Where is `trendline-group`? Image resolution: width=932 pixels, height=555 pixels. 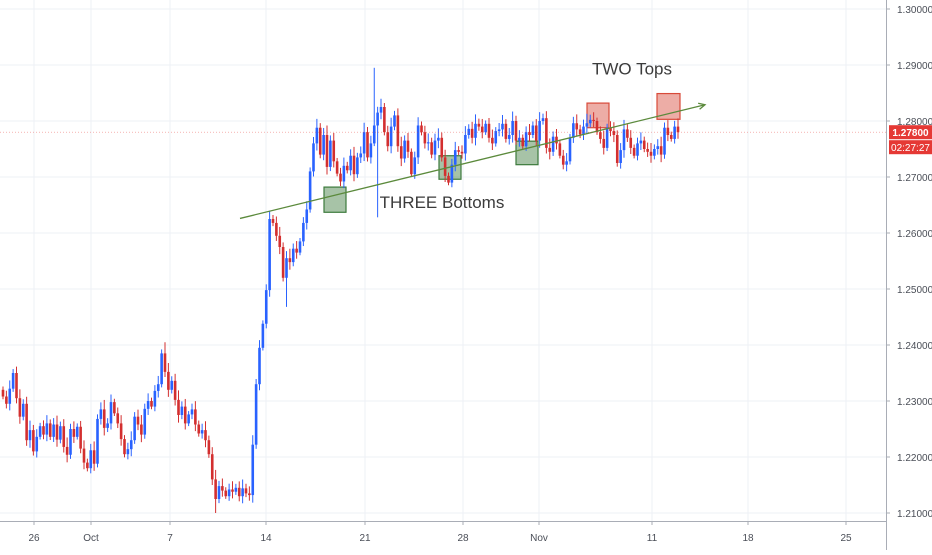
trendline-group is located at coordinates (473, 161).